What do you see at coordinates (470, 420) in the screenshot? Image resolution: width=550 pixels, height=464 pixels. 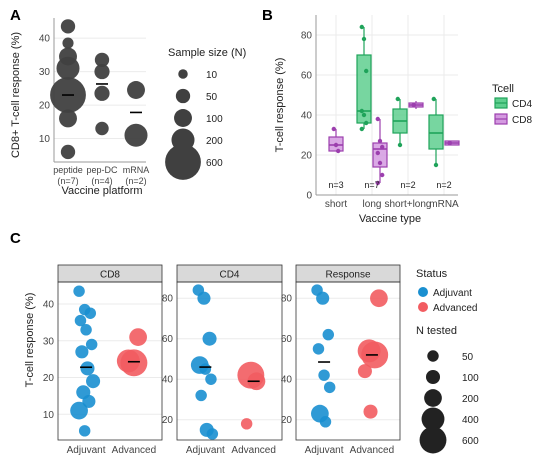 I see `legend-size-label: 400` at bounding box center [470, 420].